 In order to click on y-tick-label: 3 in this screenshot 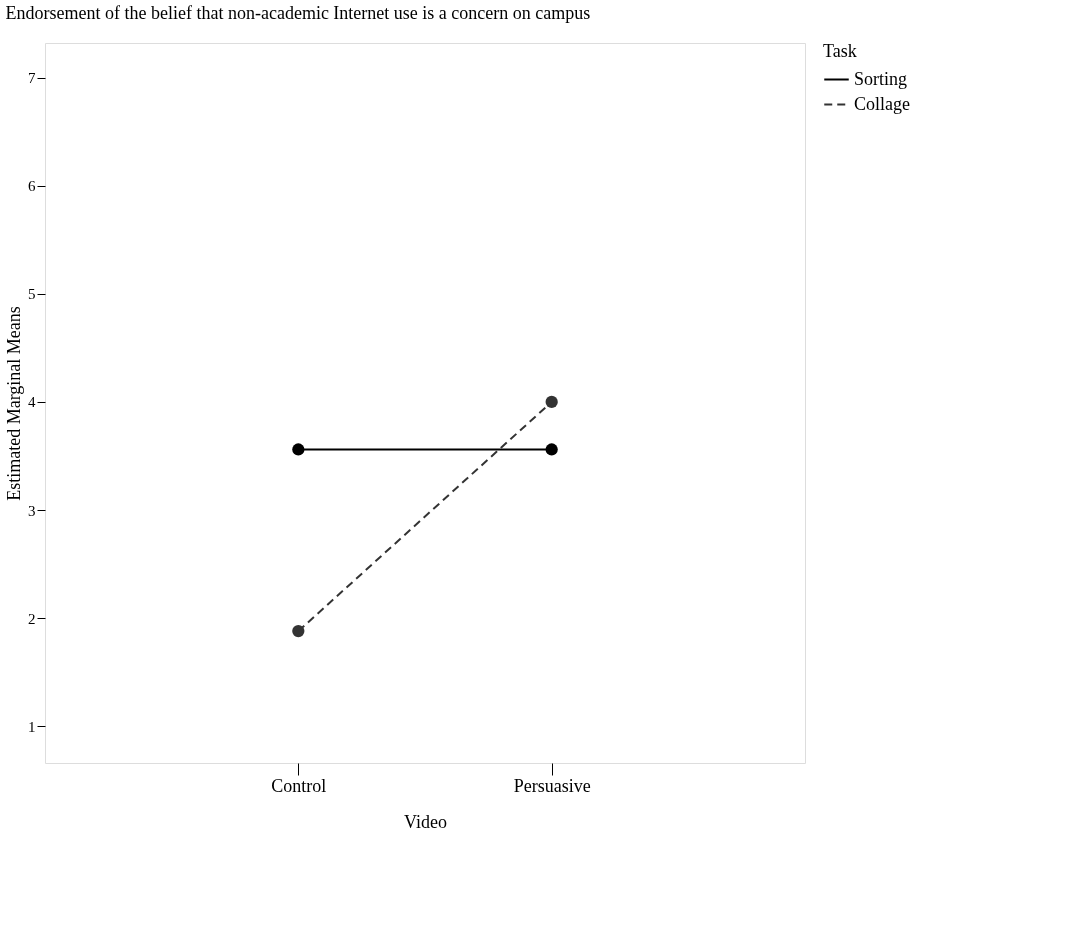, I will do `click(32, 510)`.